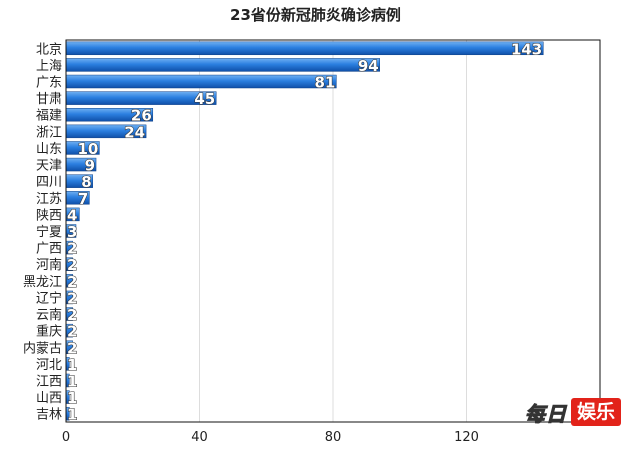 This screenshot has height=457, width=631. What do you see at coordinates (88, 149) in the screenshot?
I see `value-label: 10` at bounding box center [88, 149].